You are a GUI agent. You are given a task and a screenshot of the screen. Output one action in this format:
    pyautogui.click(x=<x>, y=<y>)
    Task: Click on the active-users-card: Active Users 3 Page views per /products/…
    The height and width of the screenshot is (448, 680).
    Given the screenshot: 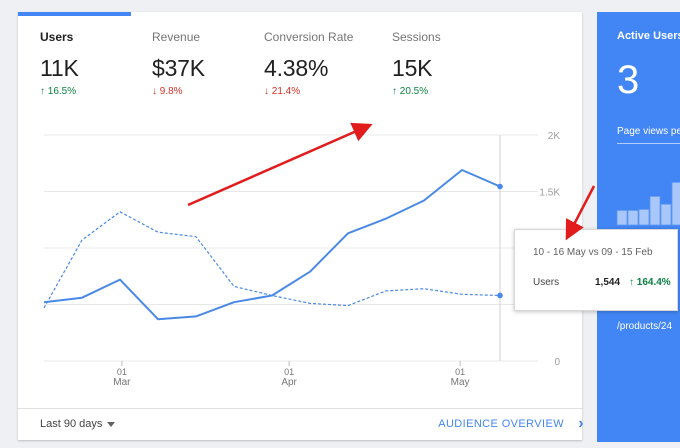 What is the action you would take?
    pyautogui.click(x=638, y=227)
    